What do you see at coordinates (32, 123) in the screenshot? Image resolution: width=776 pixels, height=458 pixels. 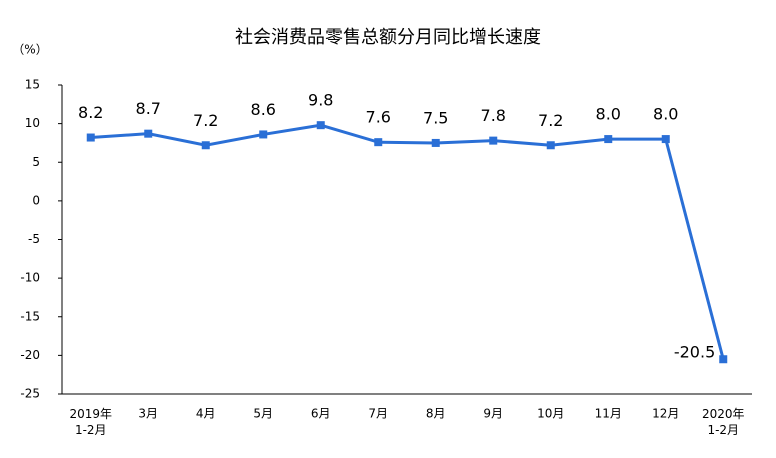 I see `y-tick-label: 10` at bounding box center [32, 123].